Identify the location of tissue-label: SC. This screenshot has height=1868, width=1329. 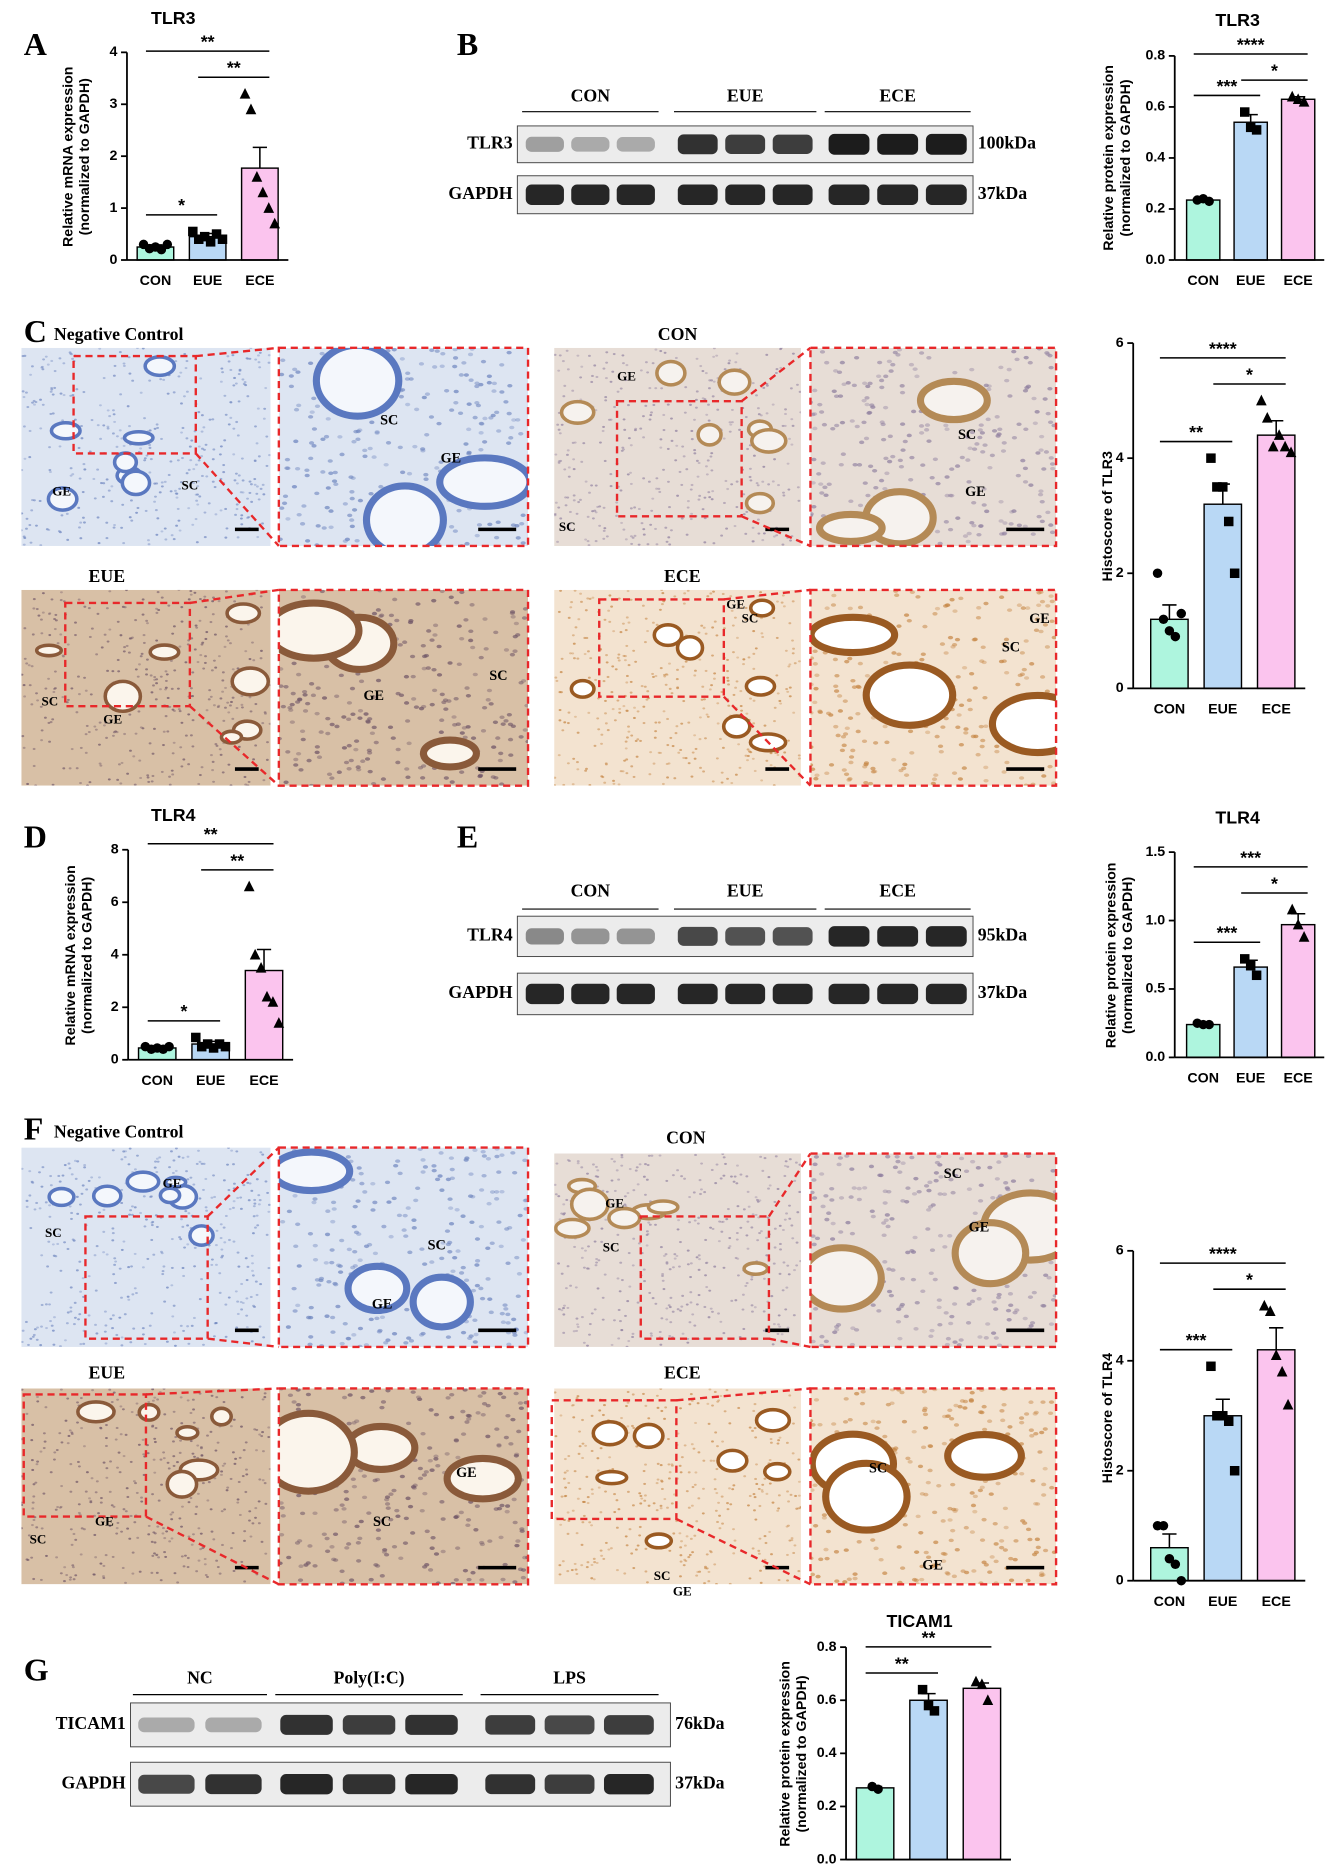
(567, 526).